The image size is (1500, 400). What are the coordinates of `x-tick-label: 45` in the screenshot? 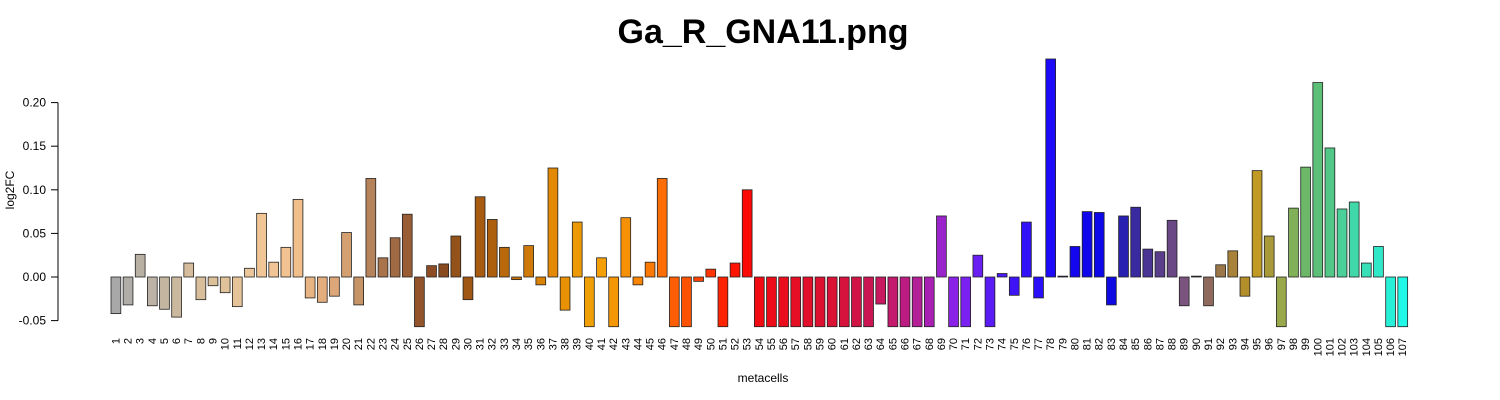 It's located at (651, 344).